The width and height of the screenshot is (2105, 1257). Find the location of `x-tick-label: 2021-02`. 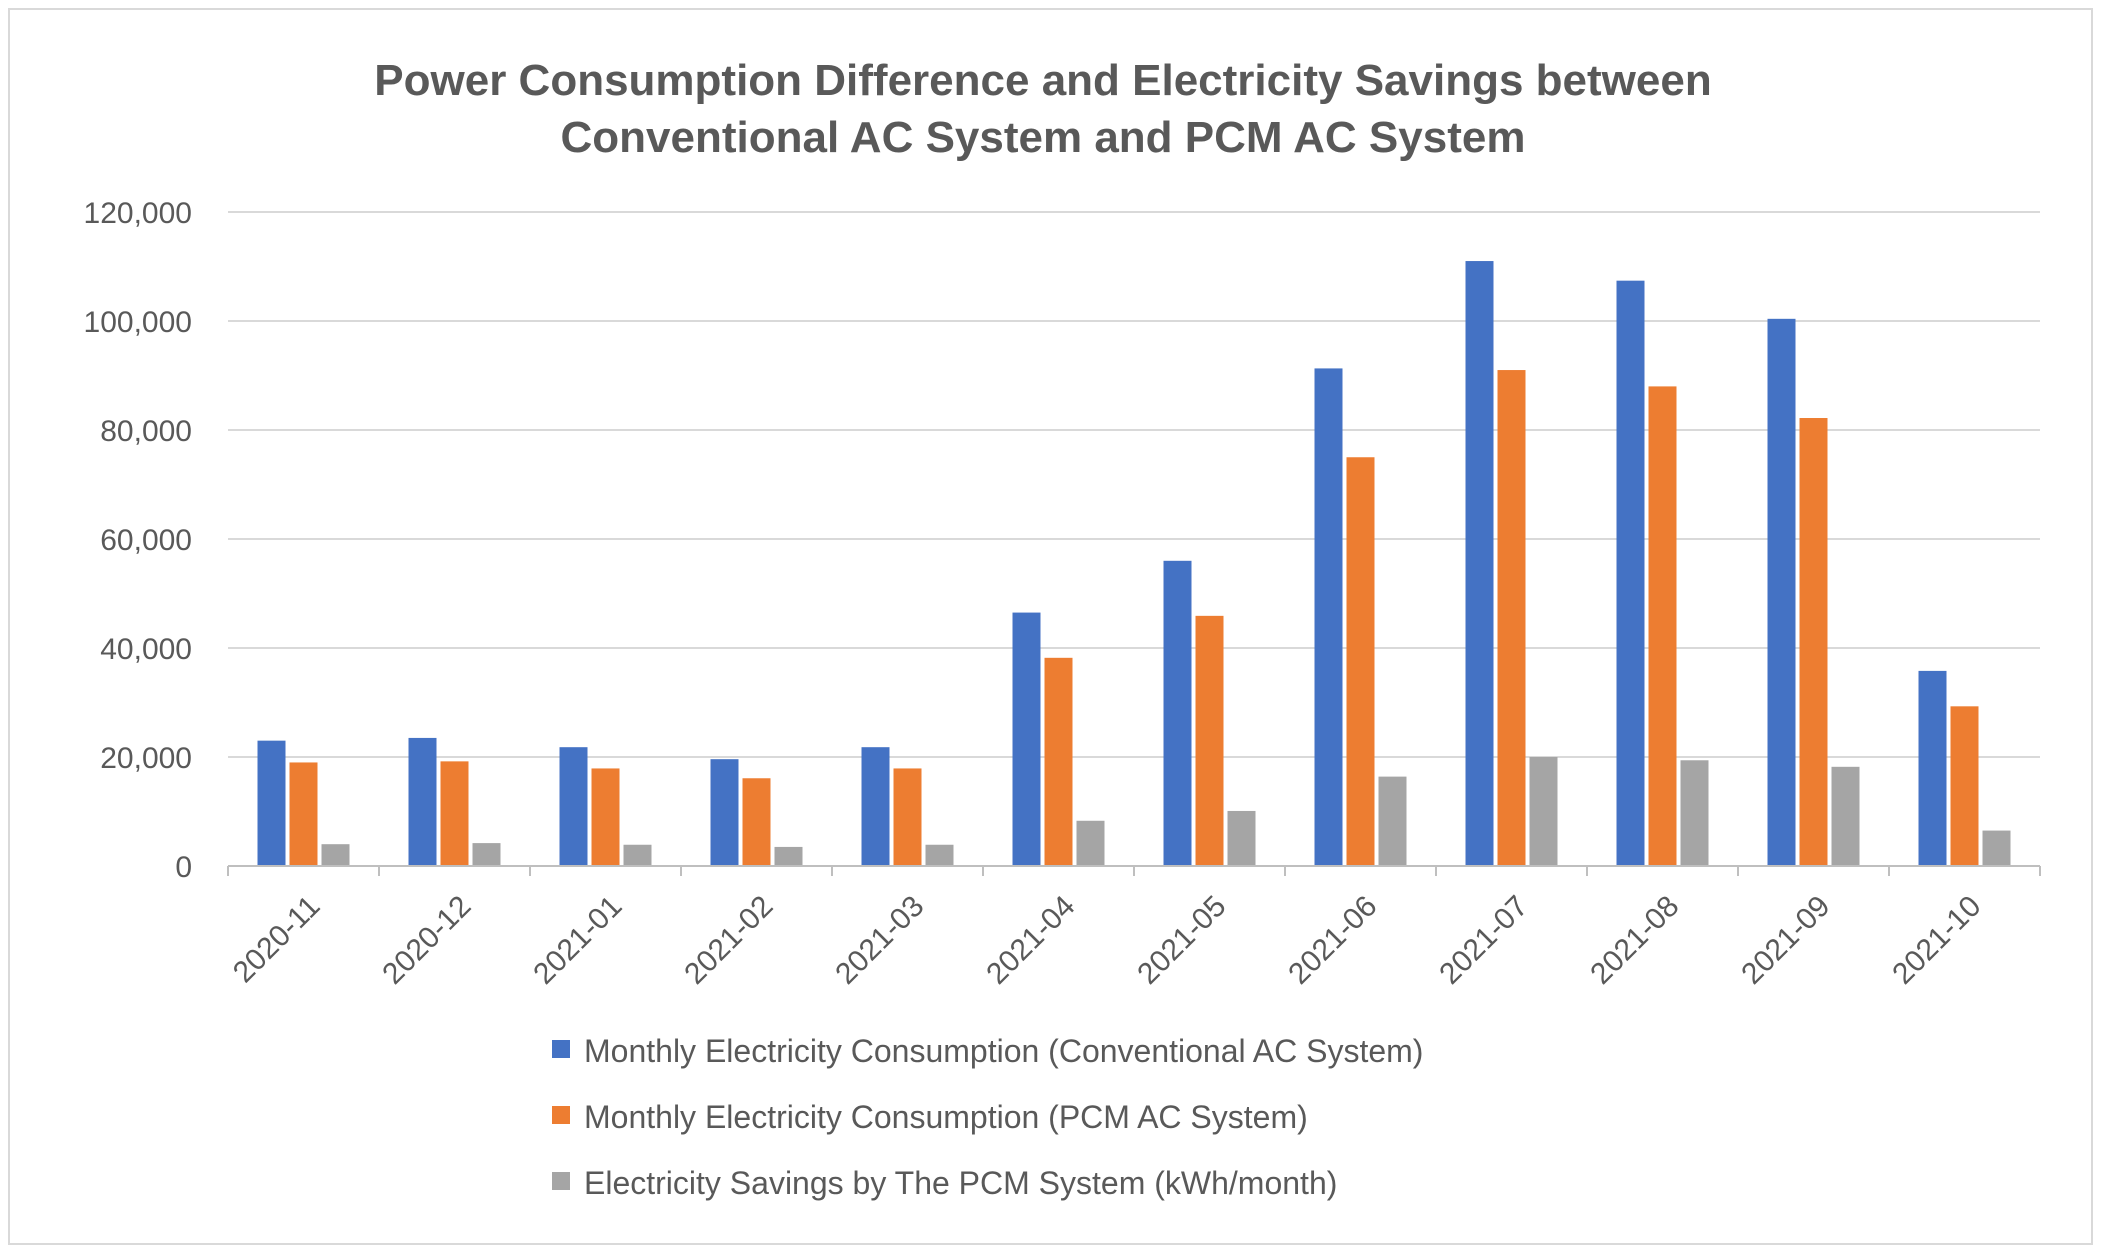

x-tick-label: 2021-02 is located at coordinates (728, 940).